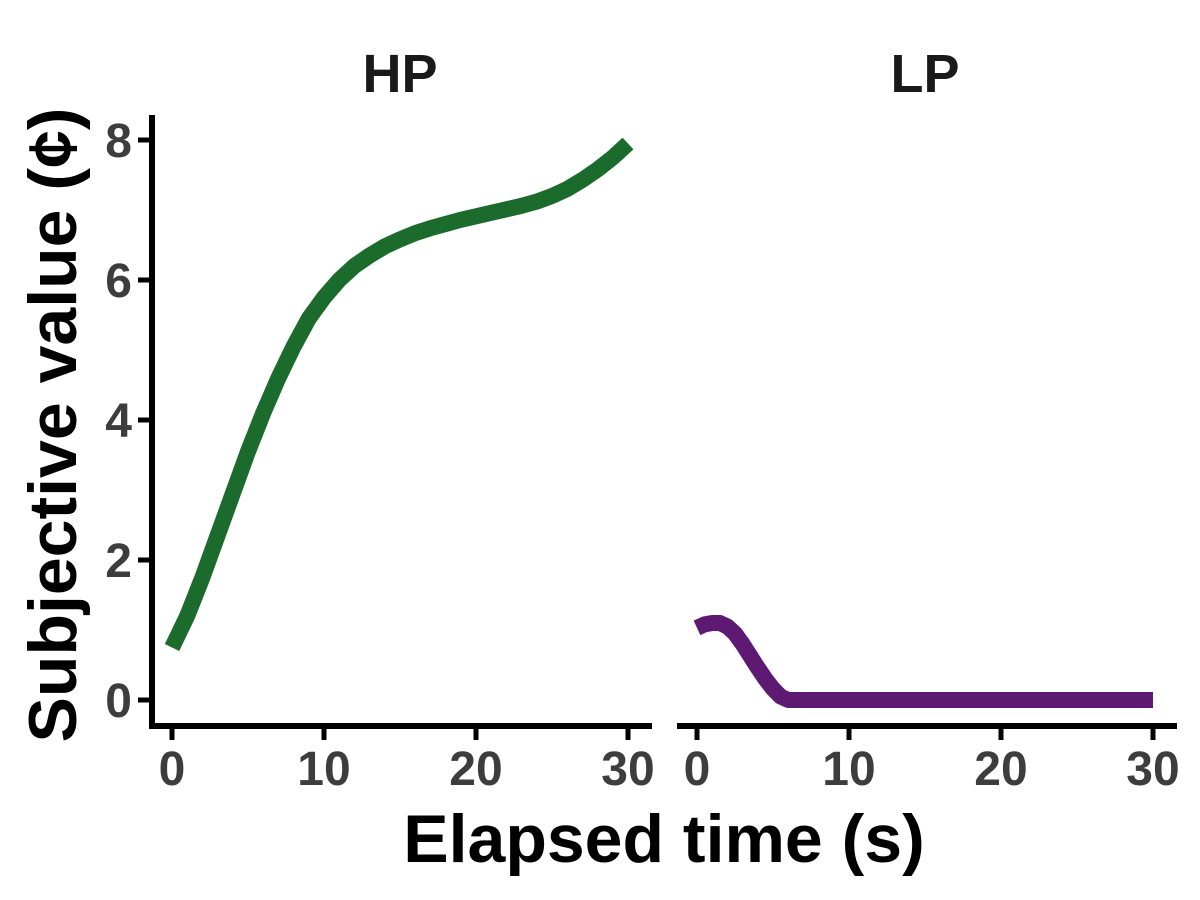 Image resolution: width=1200 pixels, height=900 pixels. I want to click on series-group-lp, so click(923, 661).